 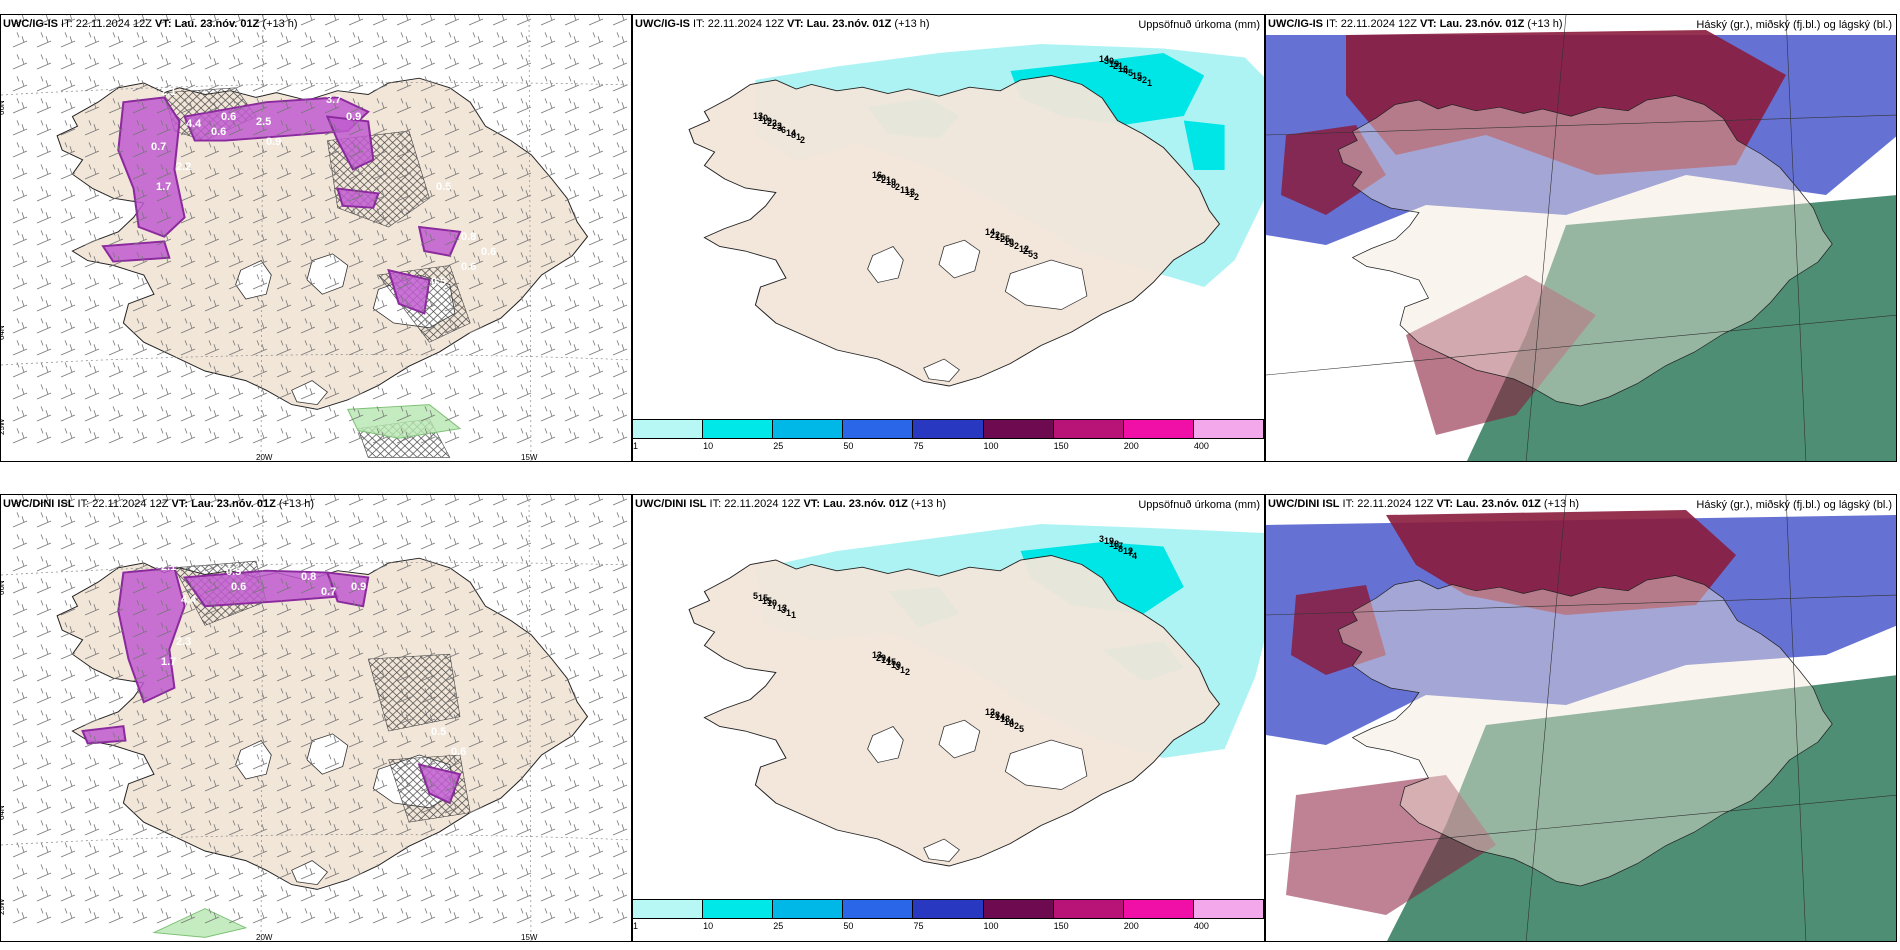 I want to click on hail-value: 0.5, so click(x=443, y=187).